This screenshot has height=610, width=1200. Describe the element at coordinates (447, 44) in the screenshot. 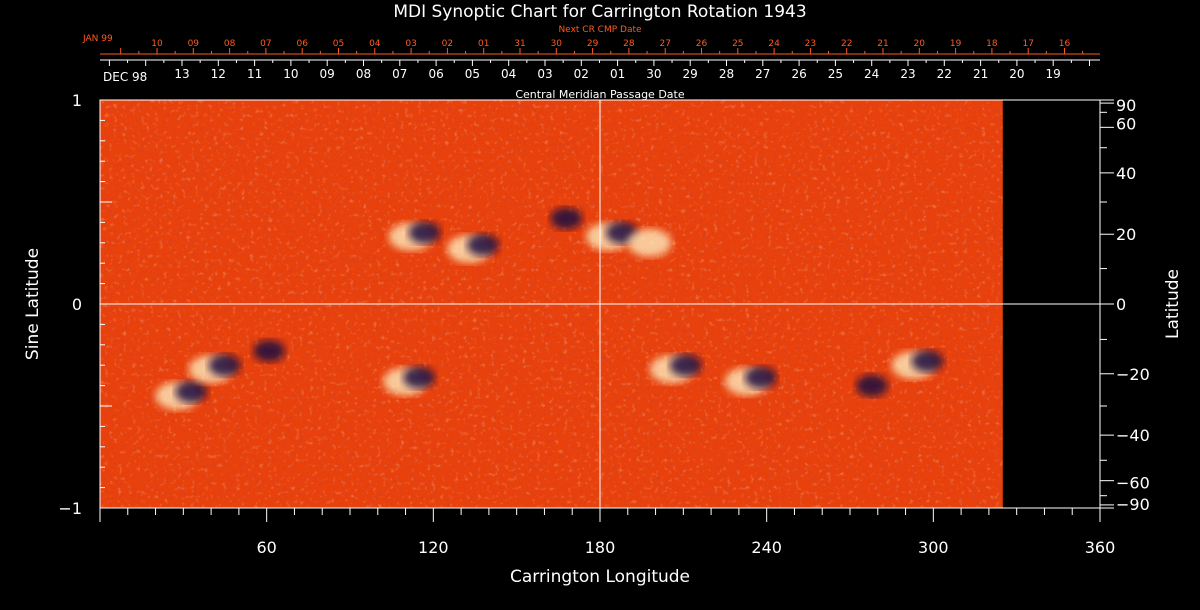

I see `next-cr-date-label: 02` at that location.